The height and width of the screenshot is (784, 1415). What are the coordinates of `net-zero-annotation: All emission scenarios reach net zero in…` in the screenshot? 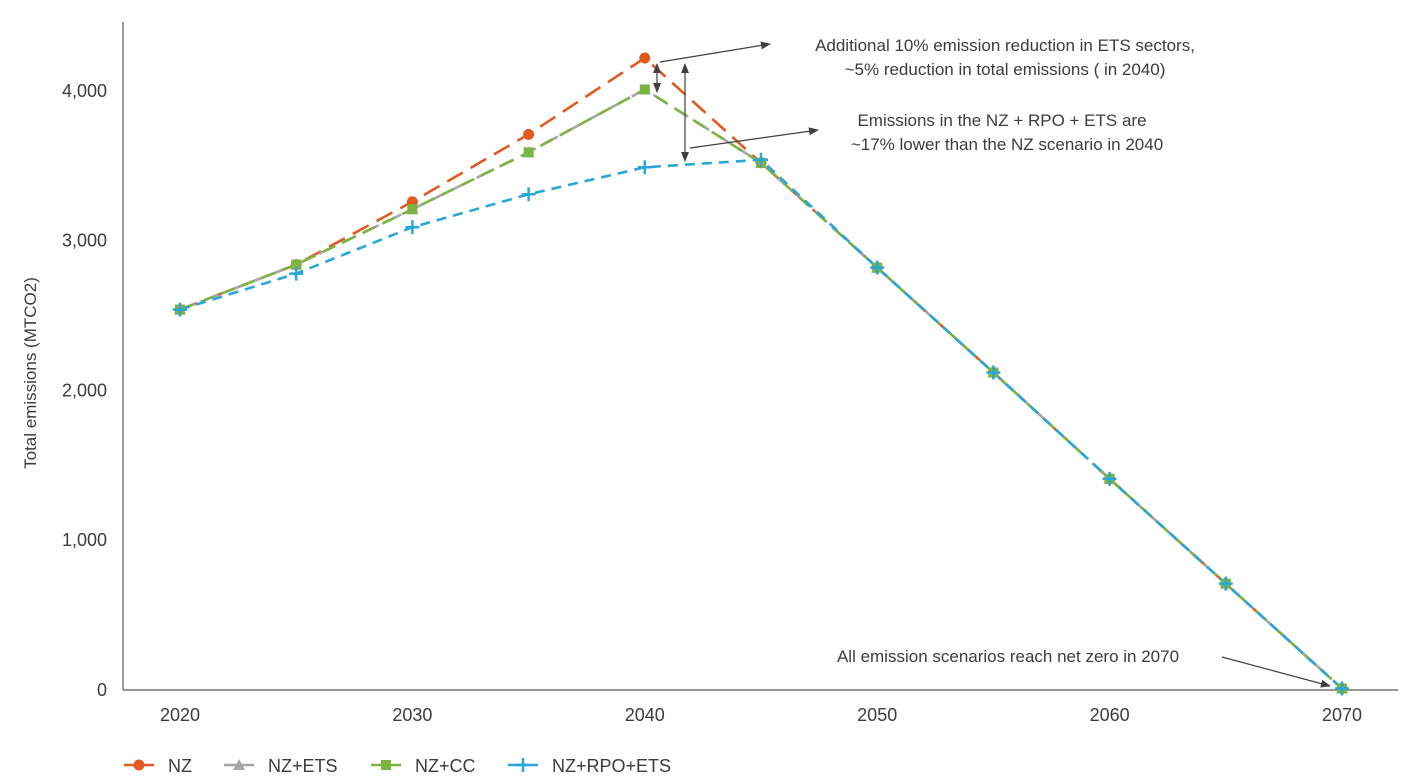 It's located at (1008, 656).